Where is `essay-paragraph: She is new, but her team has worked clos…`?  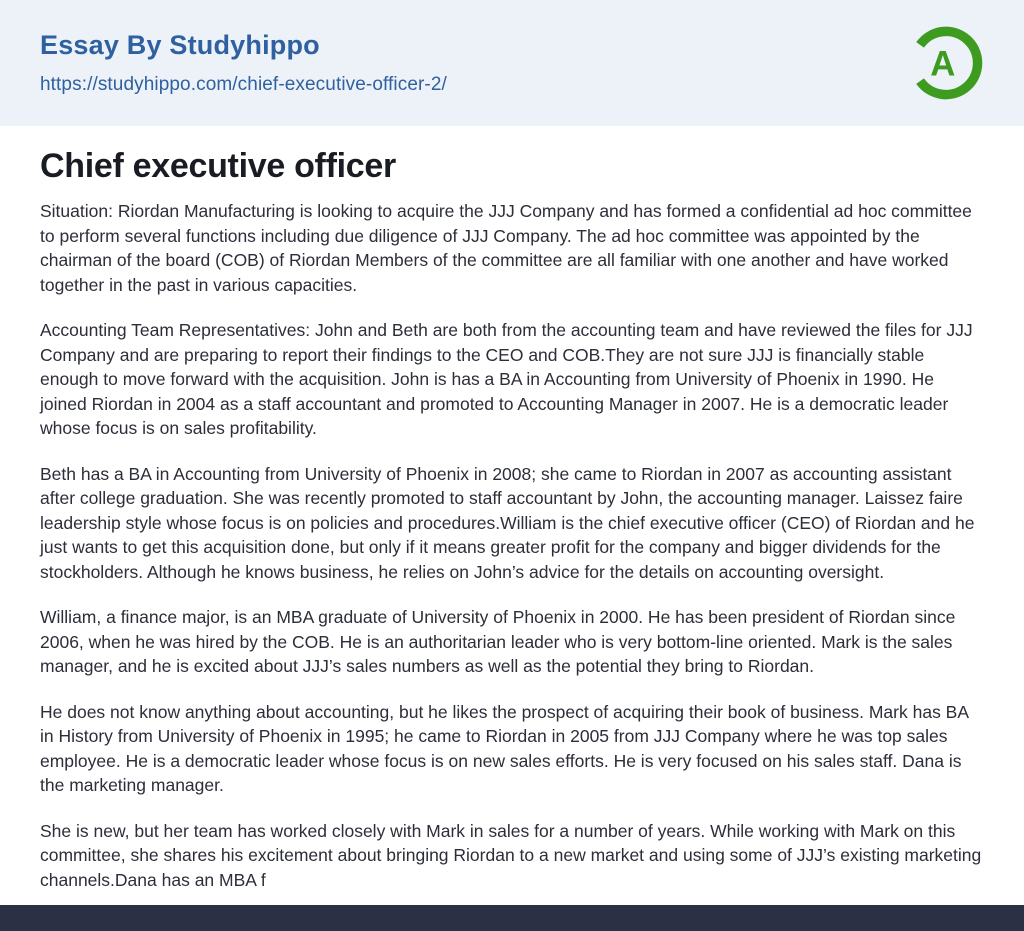
essay-paragraph: She is new, but her team has worked clos… is located at coordinates (511, 855).